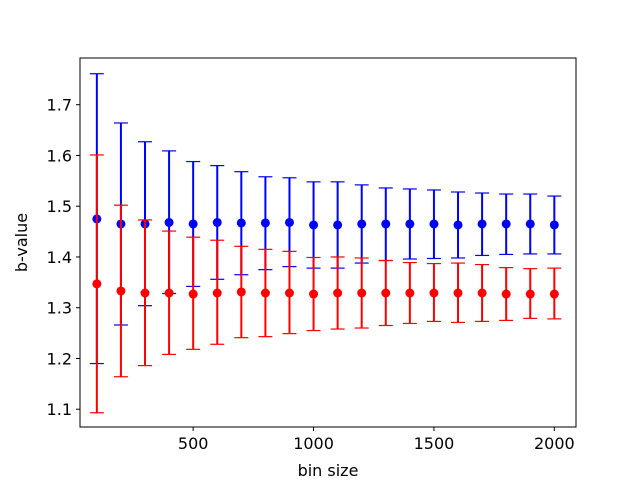 This screenshot has width=640, height=480. What do you see at coordinates (59, 308) in the screenshot?
I see `y-tick-label: 1.3` at bounding box center [59, 308].